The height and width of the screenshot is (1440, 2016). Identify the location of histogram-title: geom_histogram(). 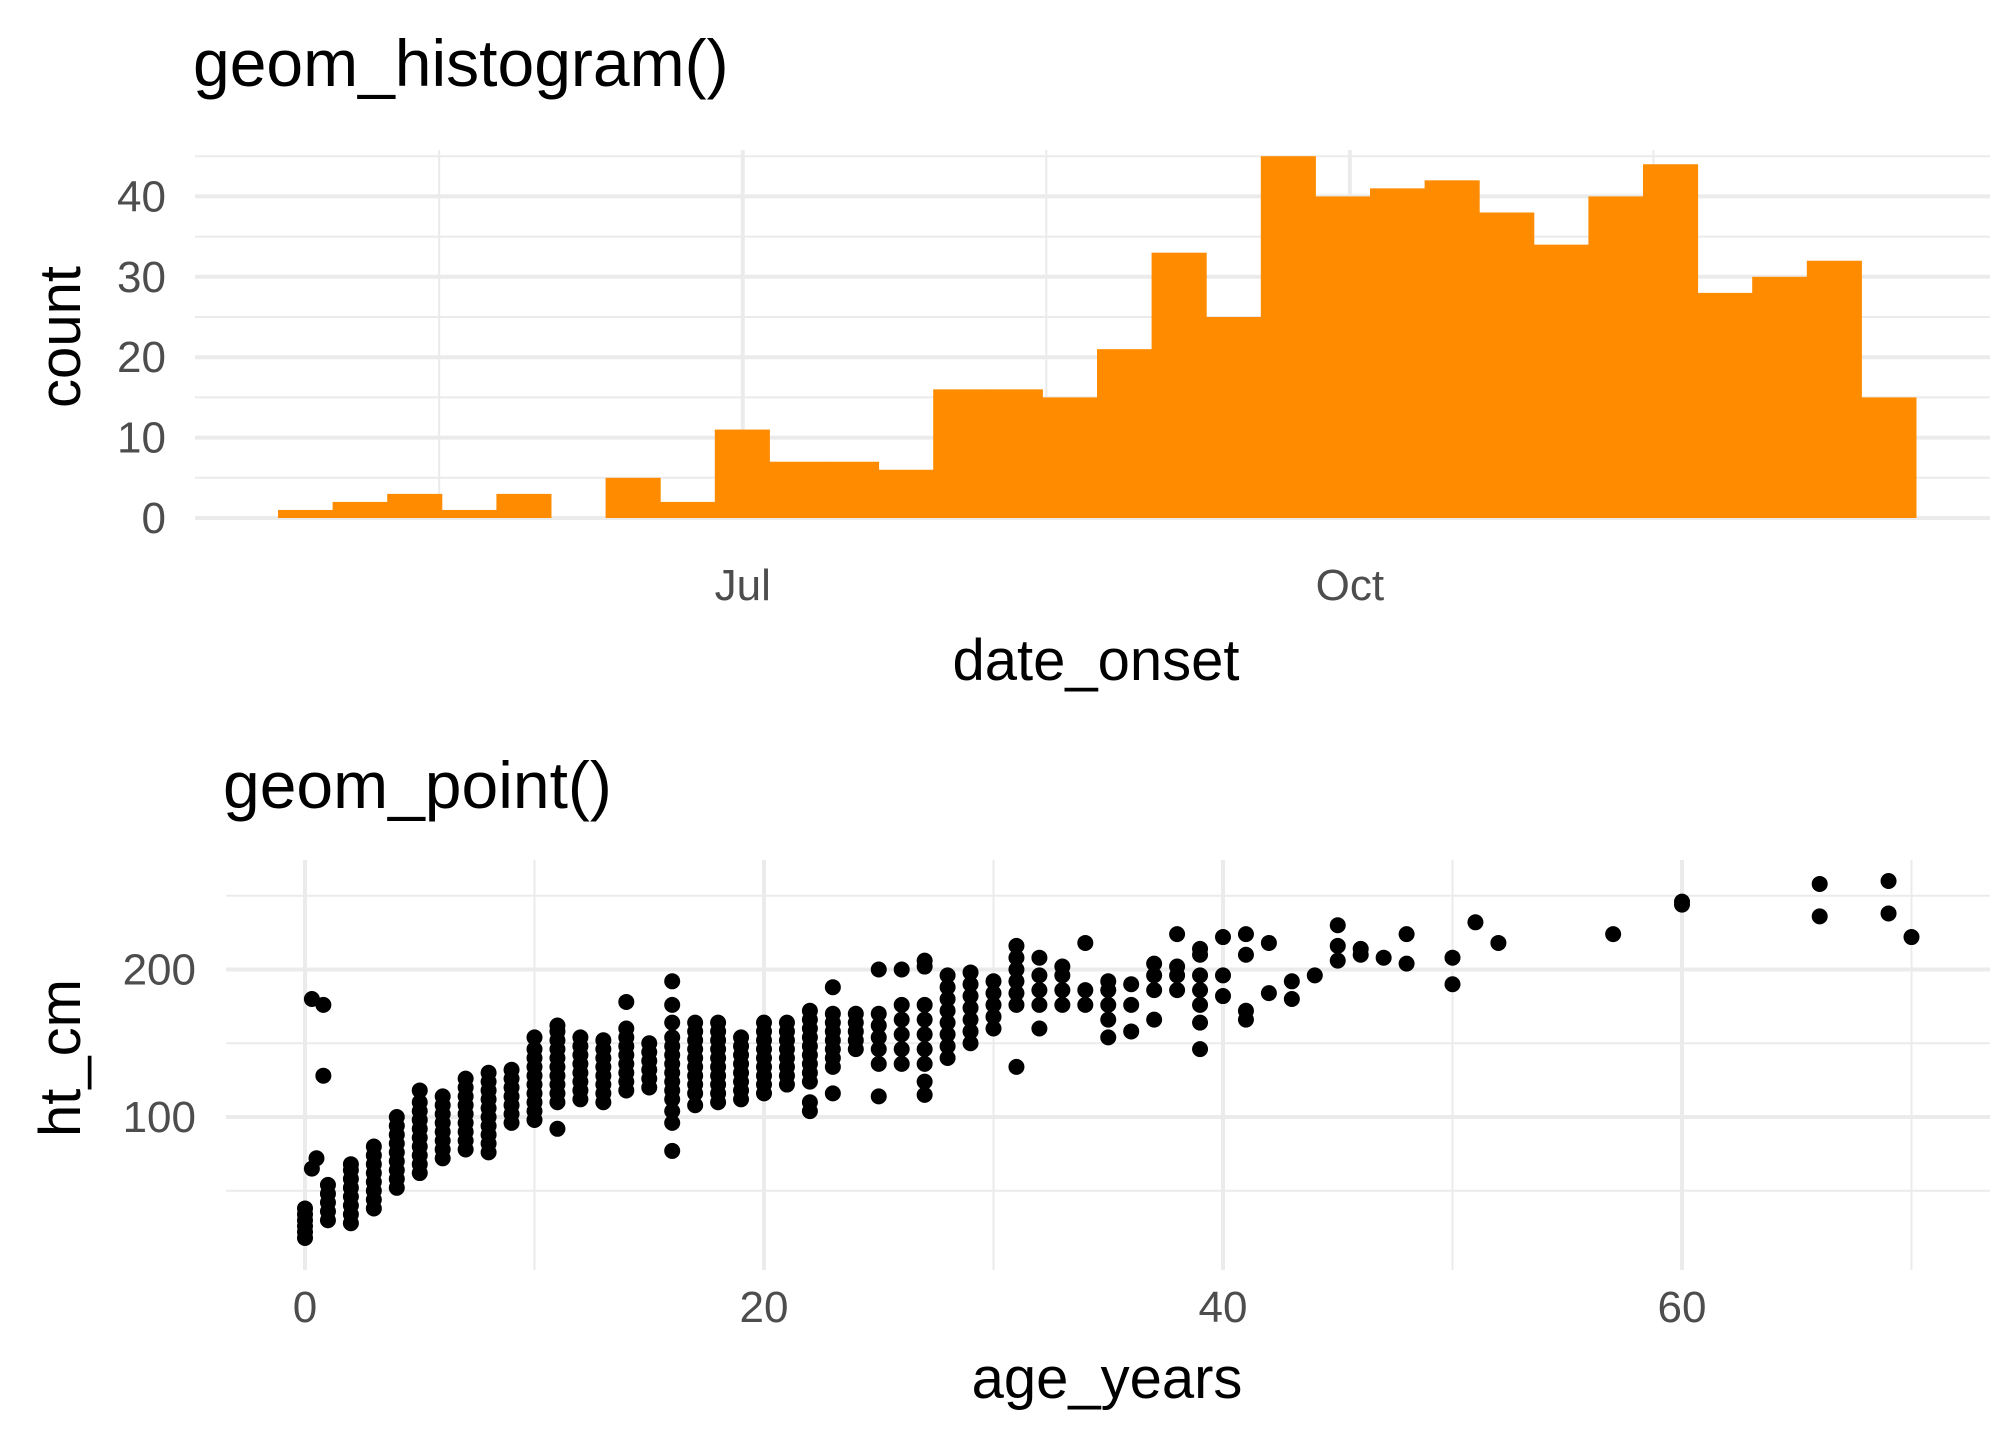
(461, 63).